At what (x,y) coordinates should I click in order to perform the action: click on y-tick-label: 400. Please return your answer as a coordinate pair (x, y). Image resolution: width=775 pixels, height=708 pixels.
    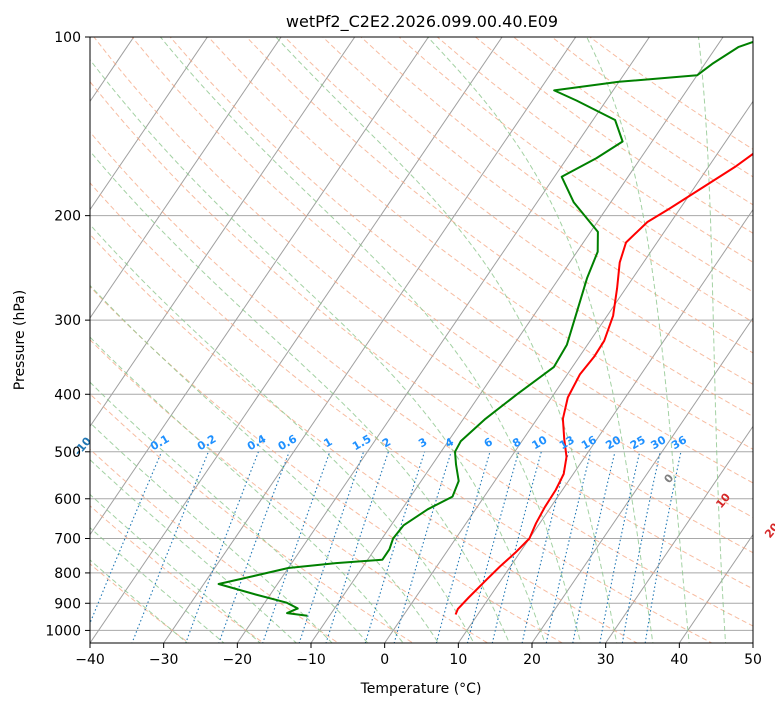
    Looking at the image, I should click on (67, 395).